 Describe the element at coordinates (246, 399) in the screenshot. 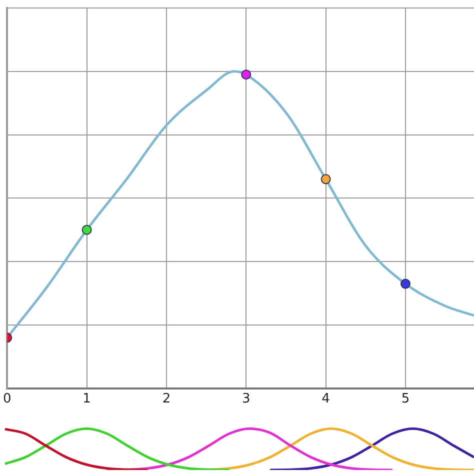

I see `x-tick-label: 3` at that location.